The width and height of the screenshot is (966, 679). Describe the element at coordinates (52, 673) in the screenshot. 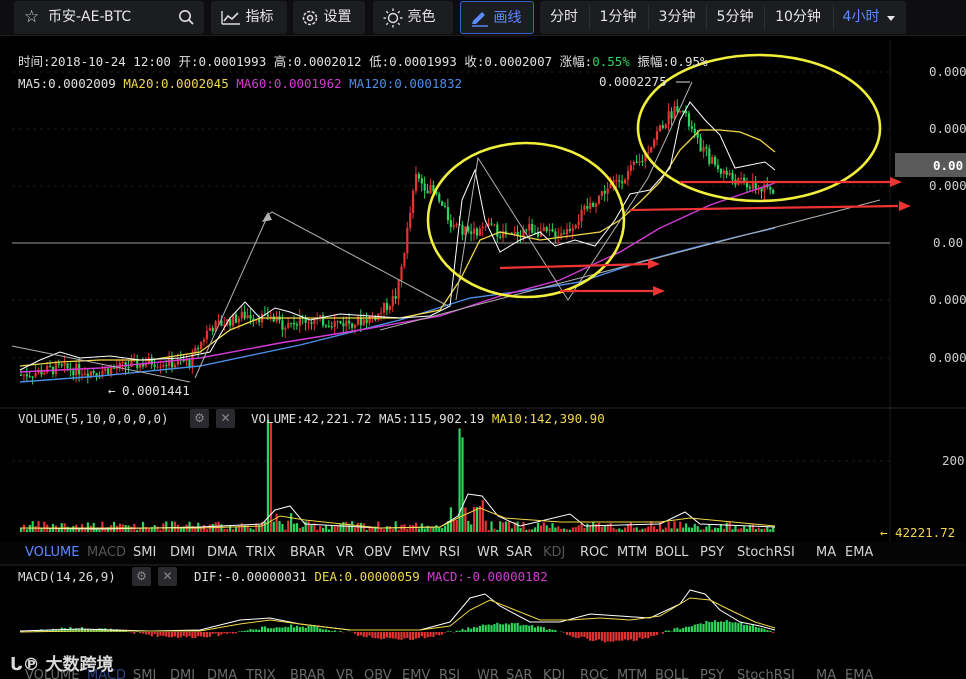

I see `tab-volume-secondary: VOLUME` at that location.